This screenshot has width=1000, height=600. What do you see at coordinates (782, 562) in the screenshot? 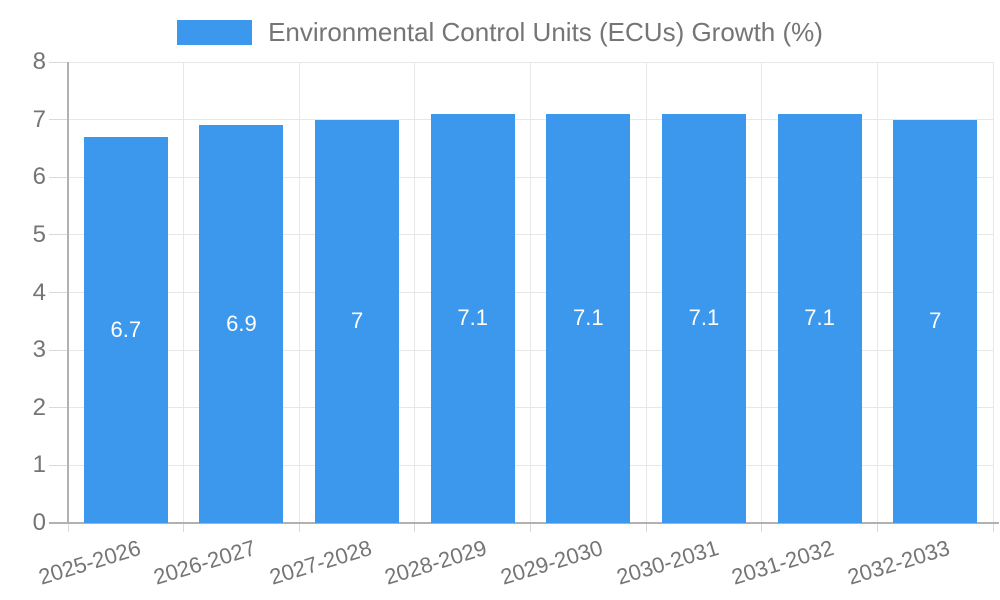
I see `x-axis-tick-label: 2031-2032` at bounding box center [782, 562].